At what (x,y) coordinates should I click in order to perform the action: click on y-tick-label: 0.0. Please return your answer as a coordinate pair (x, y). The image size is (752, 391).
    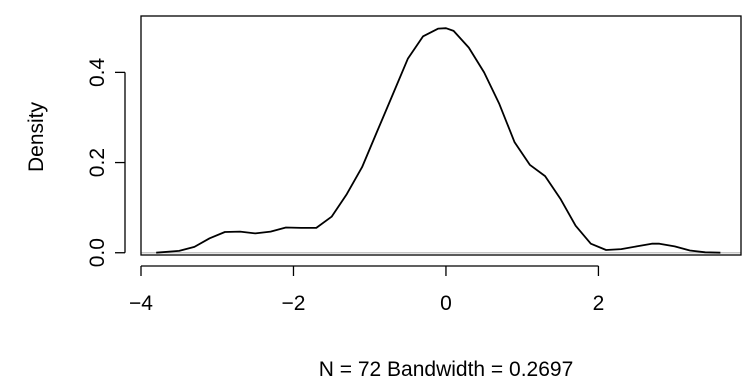
    Looking at the image, I should click on (97, 252).